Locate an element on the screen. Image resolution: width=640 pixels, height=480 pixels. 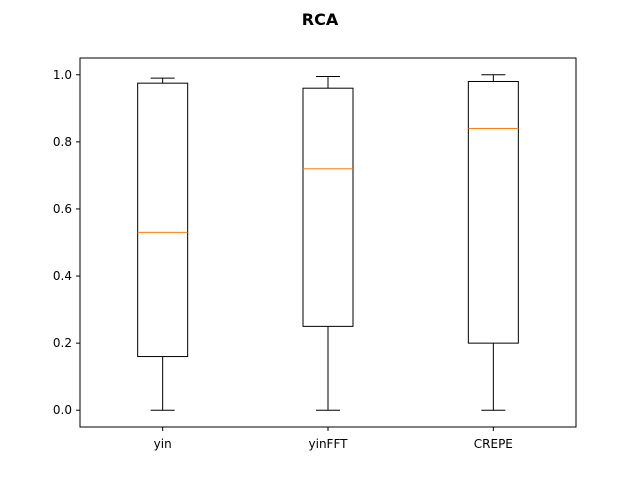
box-CREPE is located at coordinates (493, 212).